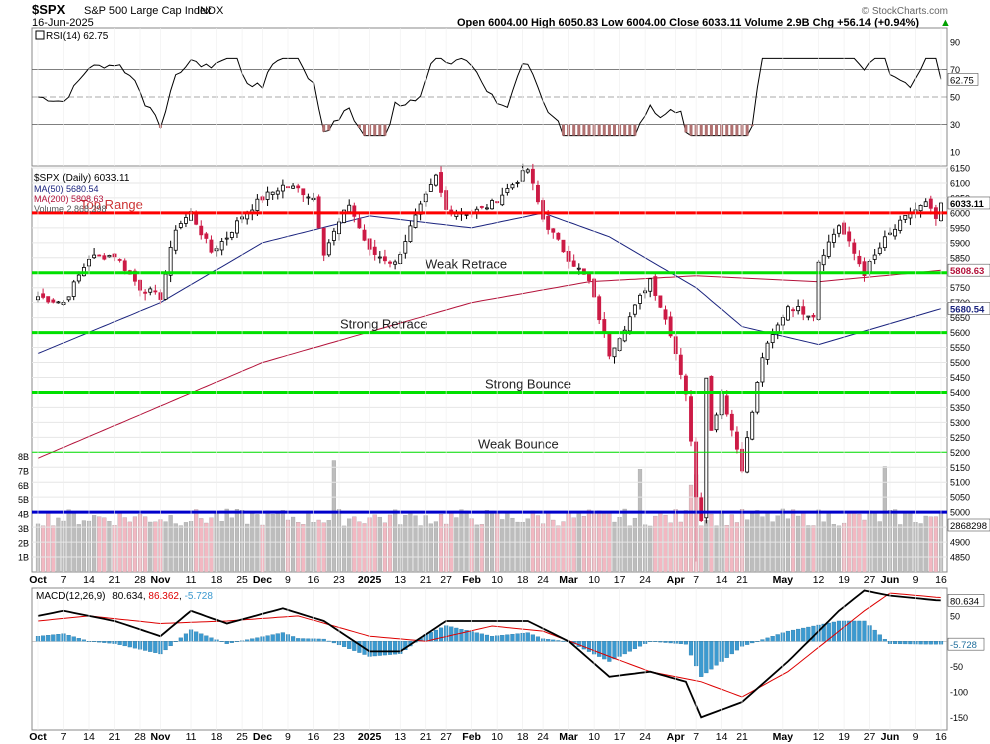 This screenshot has width=990, height=744. I want to click on level-label: Top Range, so click(111, 204).